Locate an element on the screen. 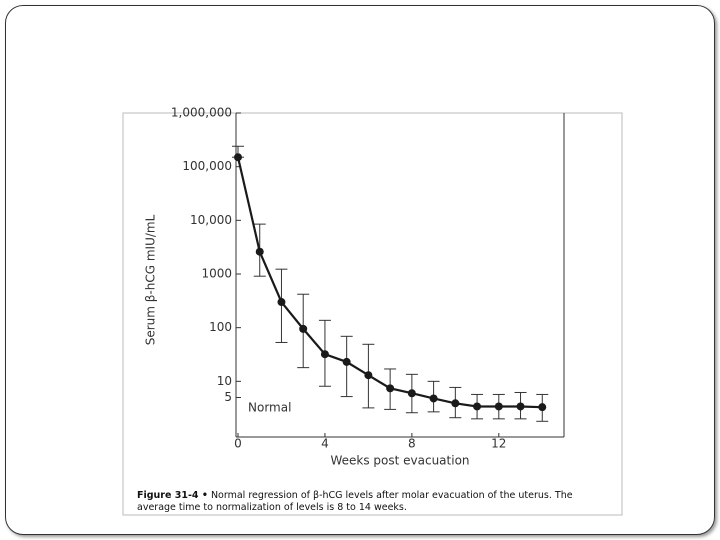  y-tick-label: 1000 is located at coordinates (216, 274).